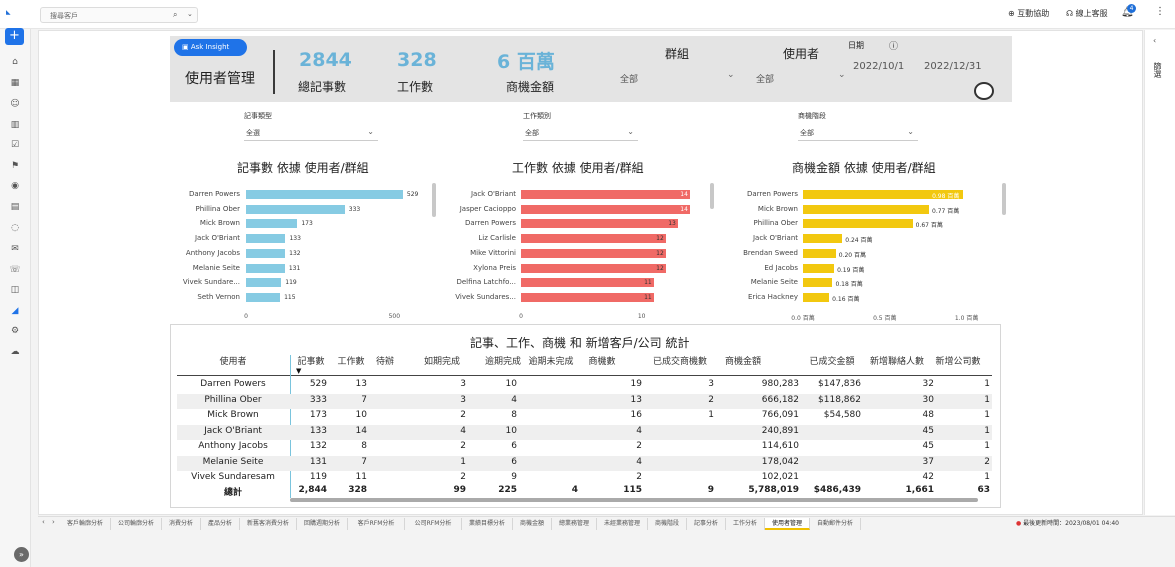  Describe the element at coordinates (15, 249) in the screenshot. I see `mail-icon: ✉` at that location.